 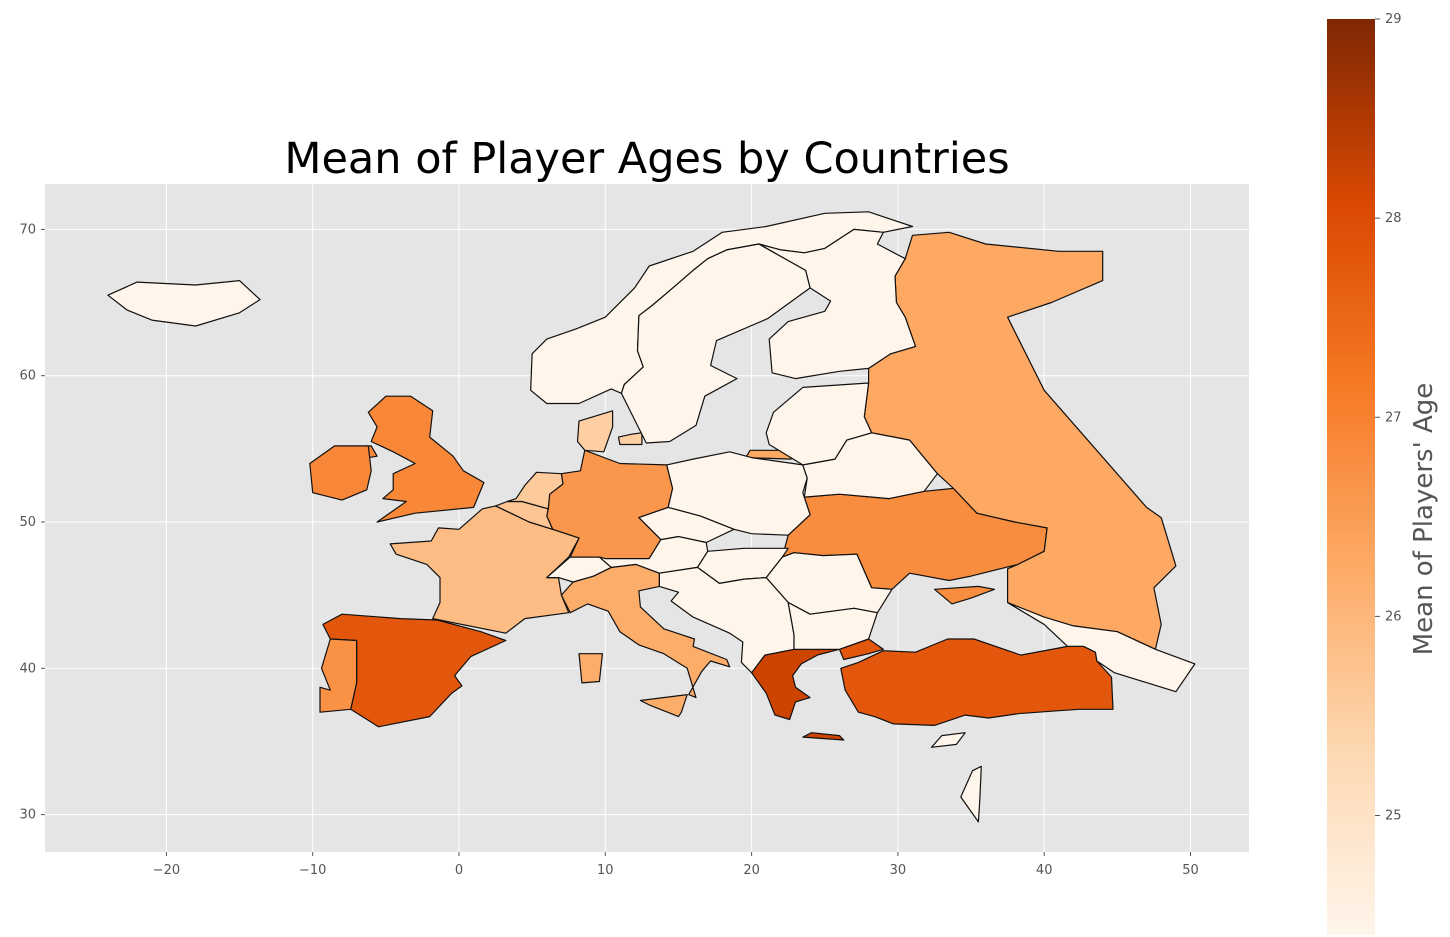 I want to click on country-portugal, so click(x=338, y=675).